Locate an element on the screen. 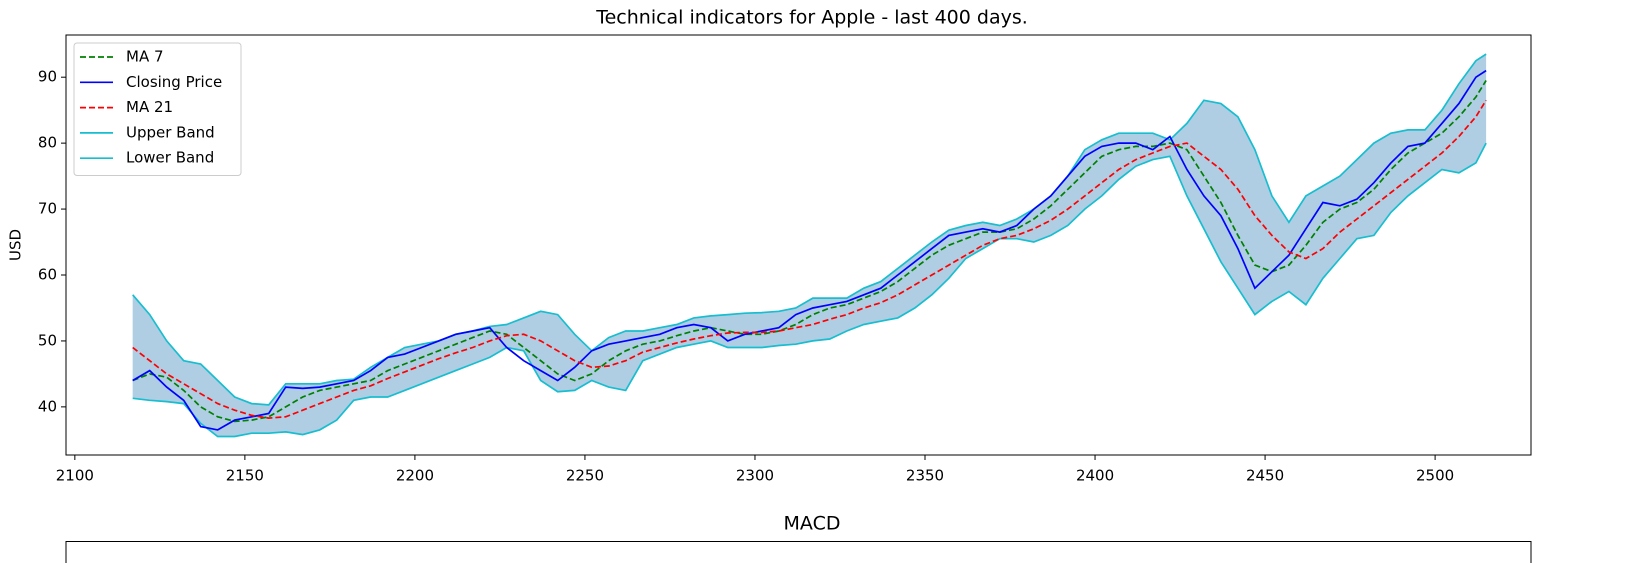 The width and height of the screenshot is (1627, 563). y-tick-label: 60 is located at coordinates (47, 275).